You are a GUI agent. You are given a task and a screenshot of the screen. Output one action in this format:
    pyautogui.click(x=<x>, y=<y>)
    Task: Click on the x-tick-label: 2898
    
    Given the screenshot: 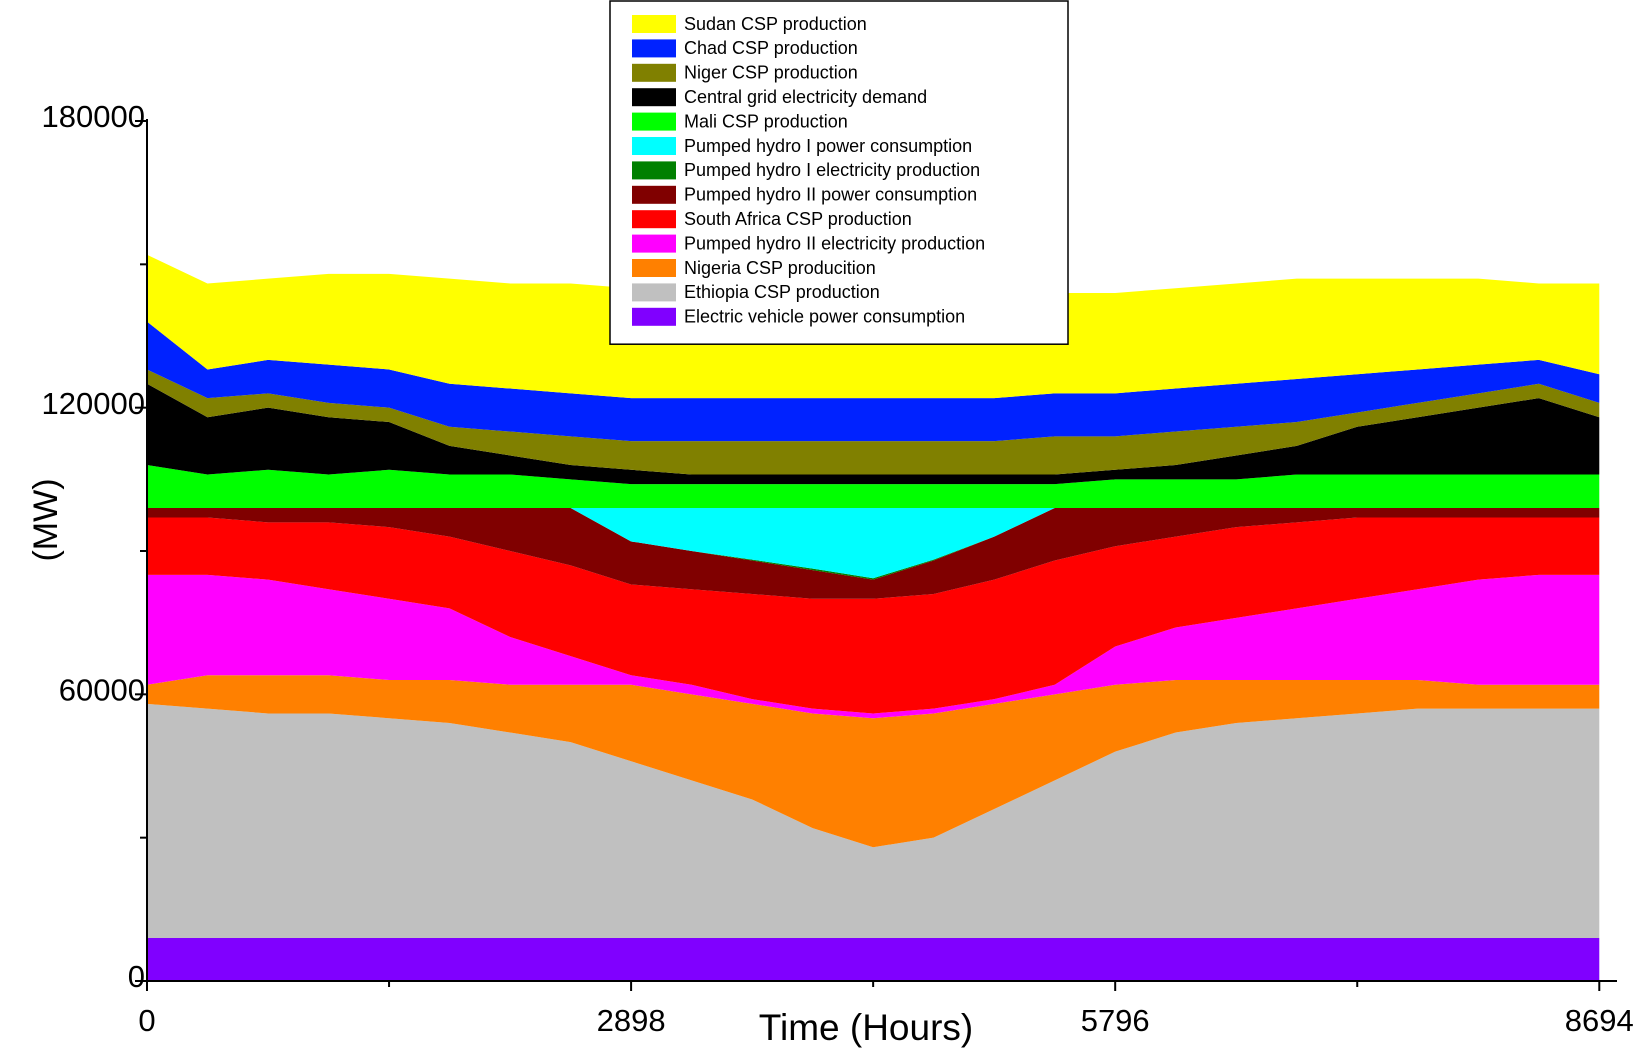 What is the action you would take?
    pyautogui.click(x=631, y=1020)
    